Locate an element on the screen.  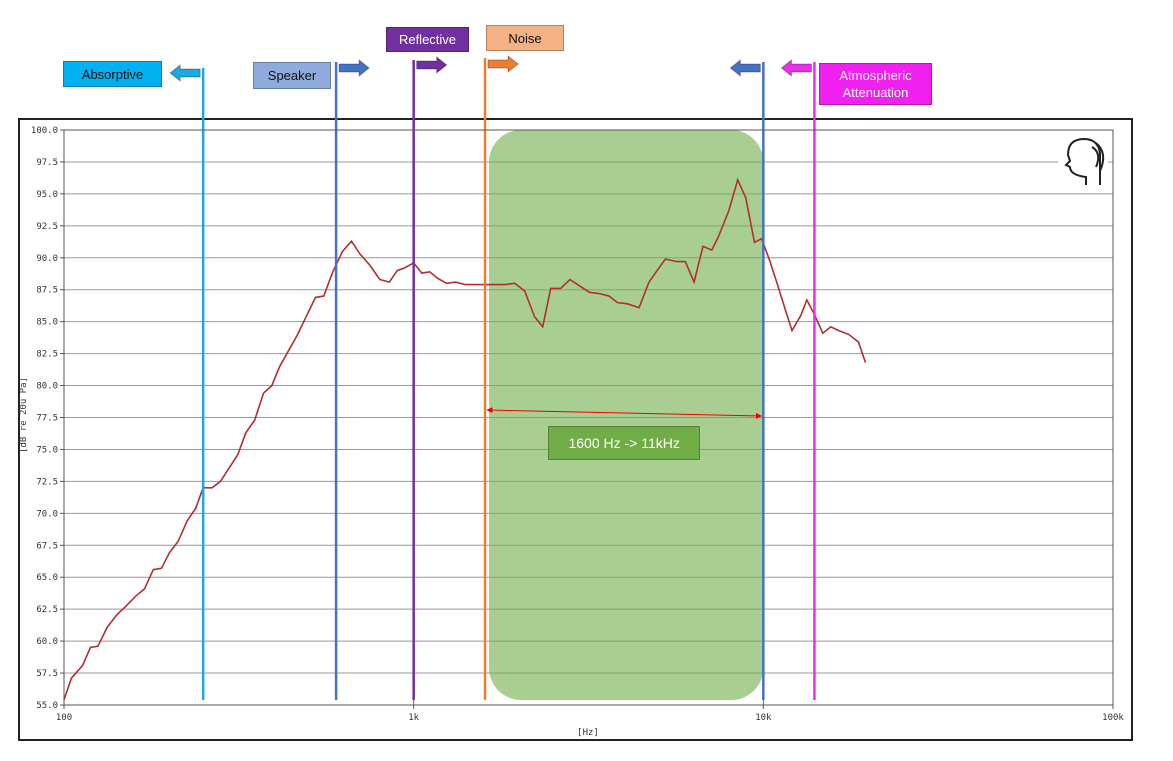
head-icon is located at coordinates (1083, 161).